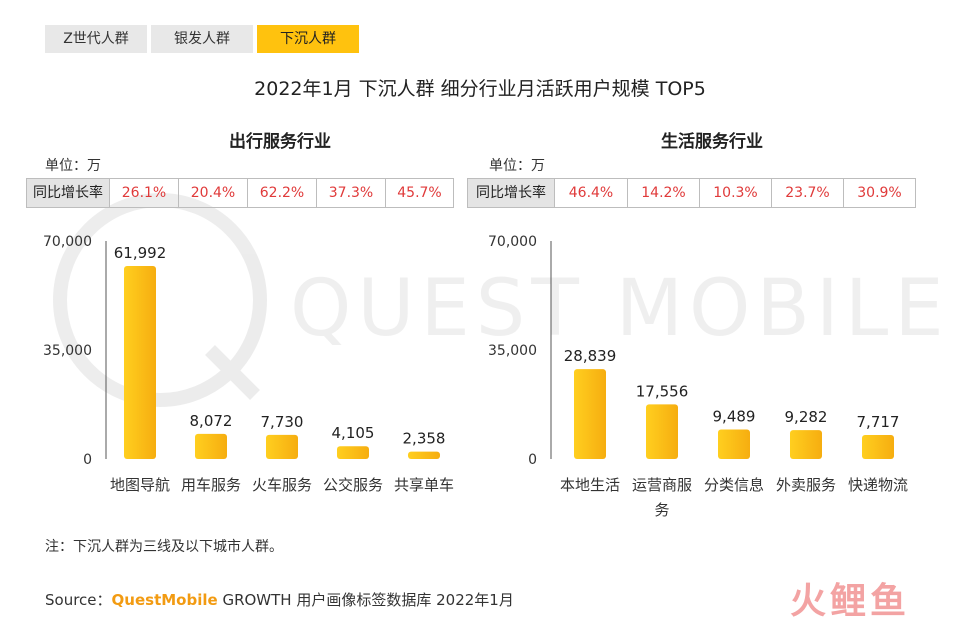  I want to click on tab-bar: Z世代人群 银发人群 下沉人群, so click(202, 39).